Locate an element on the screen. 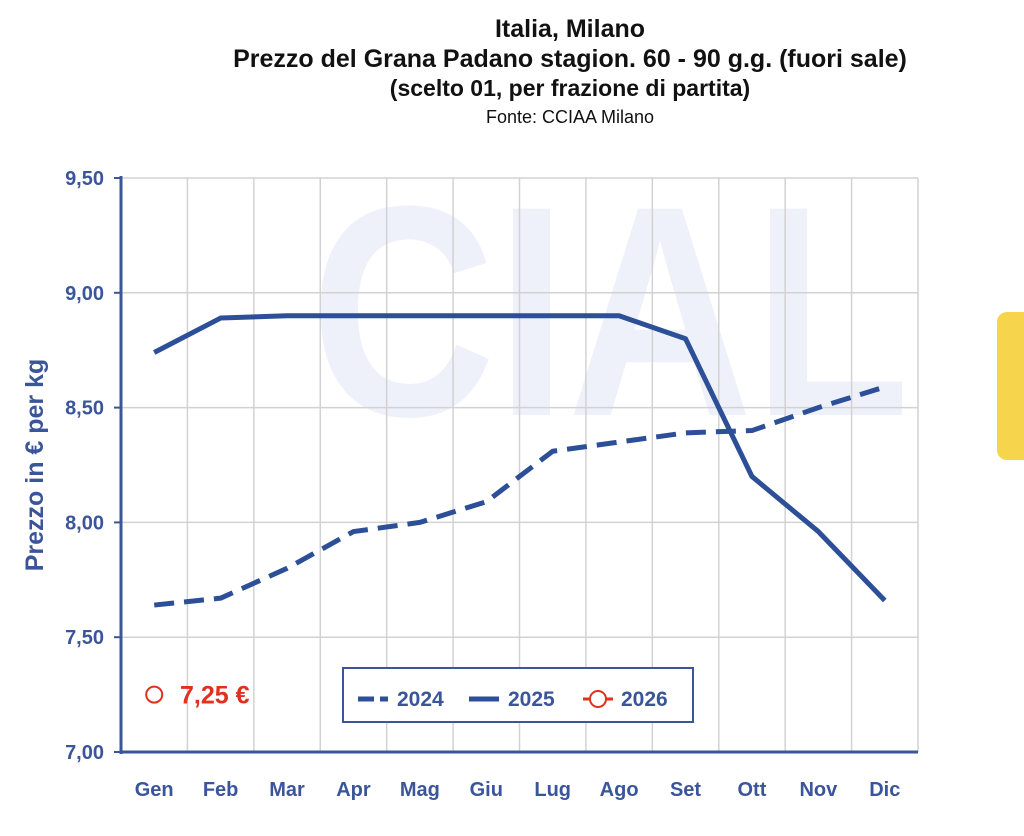 This screenshot has height=836, width=1024. y-tick-label: 9,50 is located at coordinates (84, 179).